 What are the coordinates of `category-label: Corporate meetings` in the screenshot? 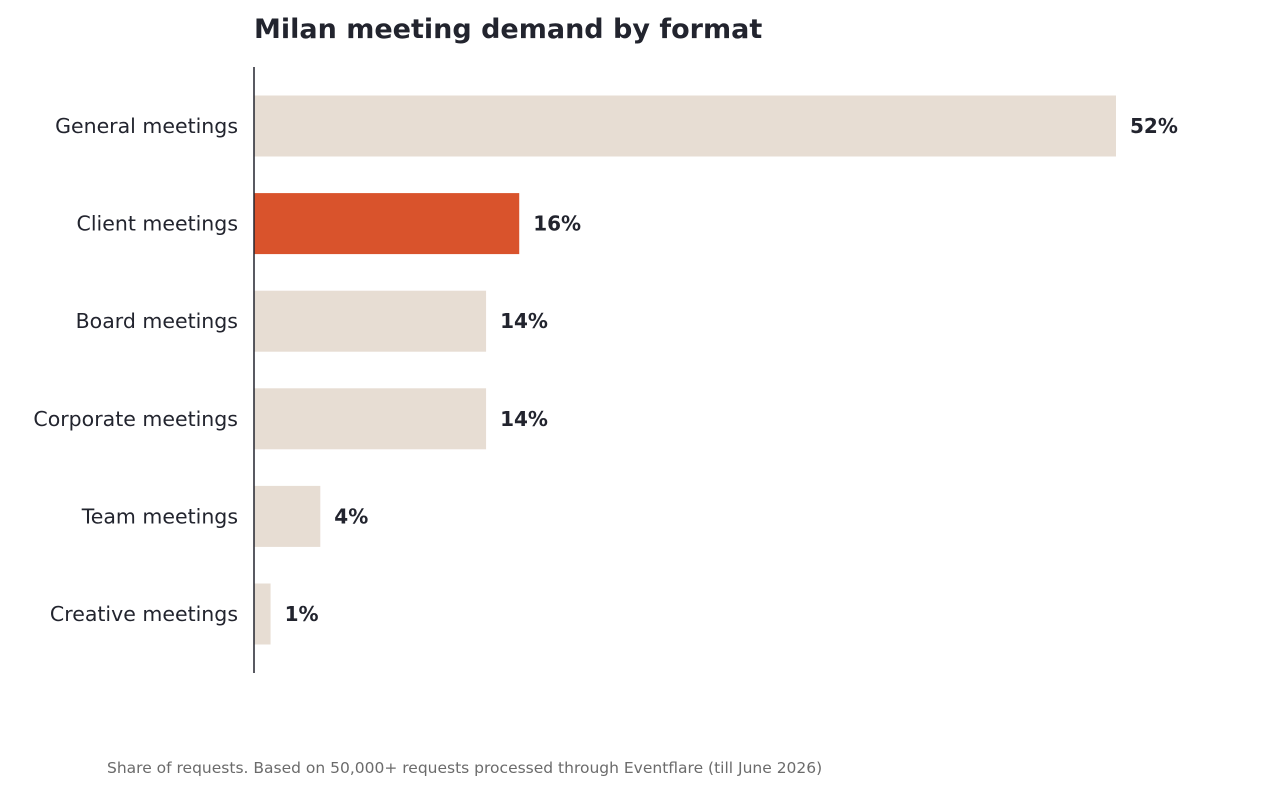 It's located at (135, 419).